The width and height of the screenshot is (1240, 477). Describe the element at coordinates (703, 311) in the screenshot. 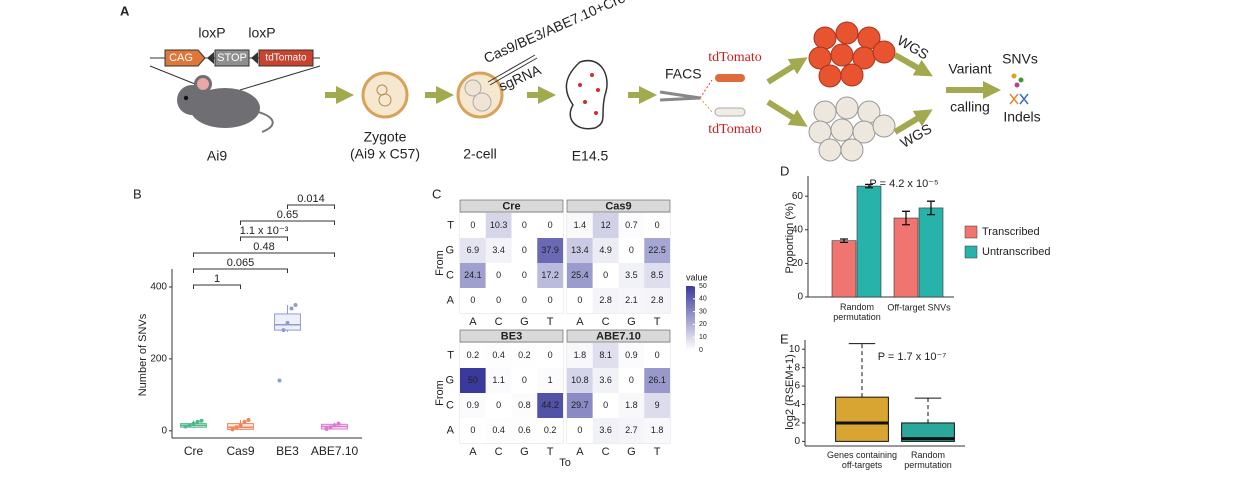

I see `colorbar-tick-label: 30` at that location.